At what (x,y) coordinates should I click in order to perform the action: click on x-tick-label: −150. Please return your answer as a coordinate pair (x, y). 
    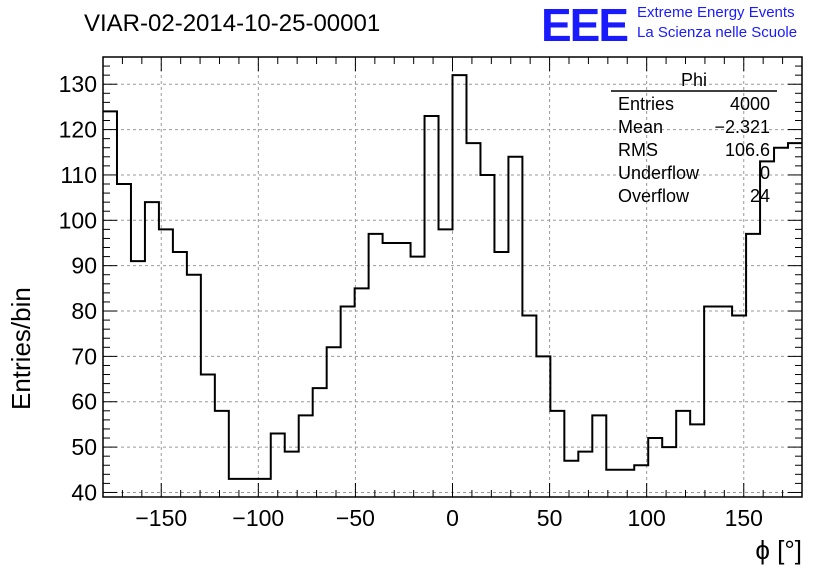
    Looking at the image, I should click on (161, 518).